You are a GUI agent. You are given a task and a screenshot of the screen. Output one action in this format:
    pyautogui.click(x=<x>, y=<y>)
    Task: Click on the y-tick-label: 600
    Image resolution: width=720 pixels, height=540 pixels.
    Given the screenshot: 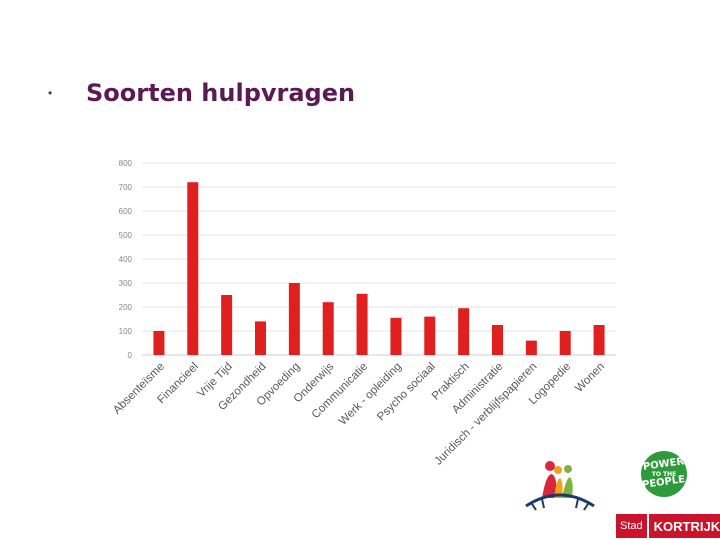 What is the action you would take?
    pyautogui.click(x=126, y=211)
    